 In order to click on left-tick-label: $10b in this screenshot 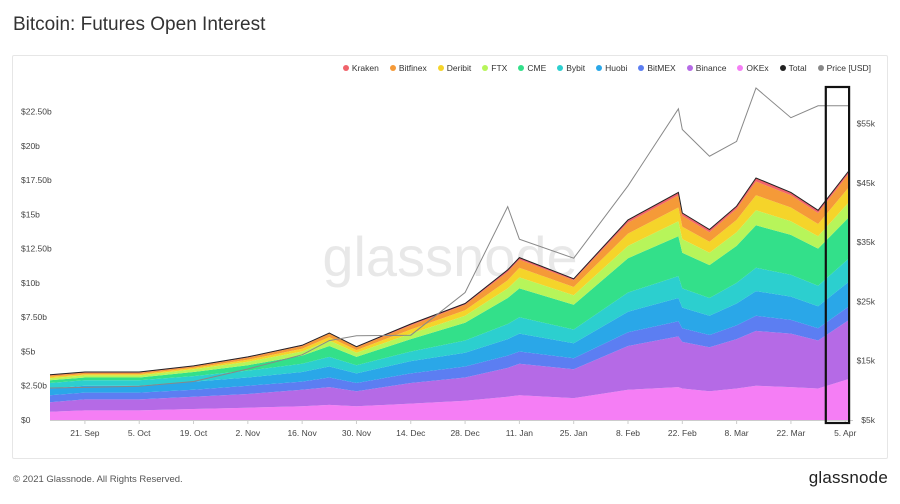, I will do `click(30, 283)`.